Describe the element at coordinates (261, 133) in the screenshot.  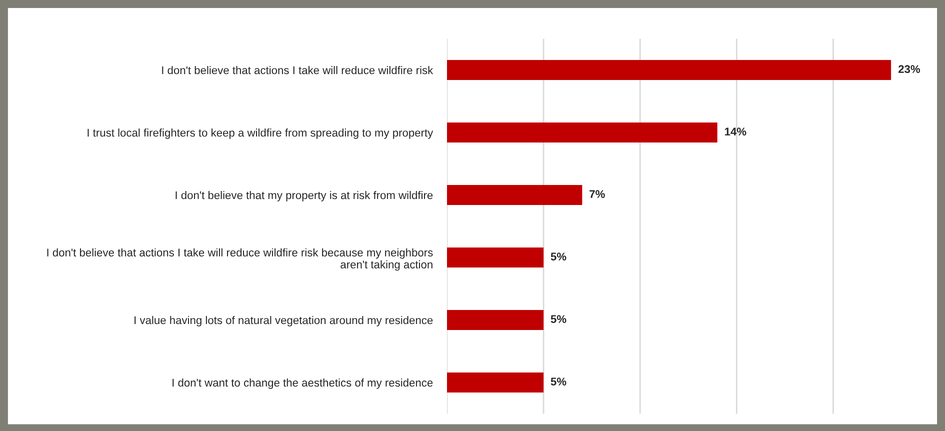
I see `y-tick-label: I trust local firefighters to keep a wildfire from spreading to my property` at that location.